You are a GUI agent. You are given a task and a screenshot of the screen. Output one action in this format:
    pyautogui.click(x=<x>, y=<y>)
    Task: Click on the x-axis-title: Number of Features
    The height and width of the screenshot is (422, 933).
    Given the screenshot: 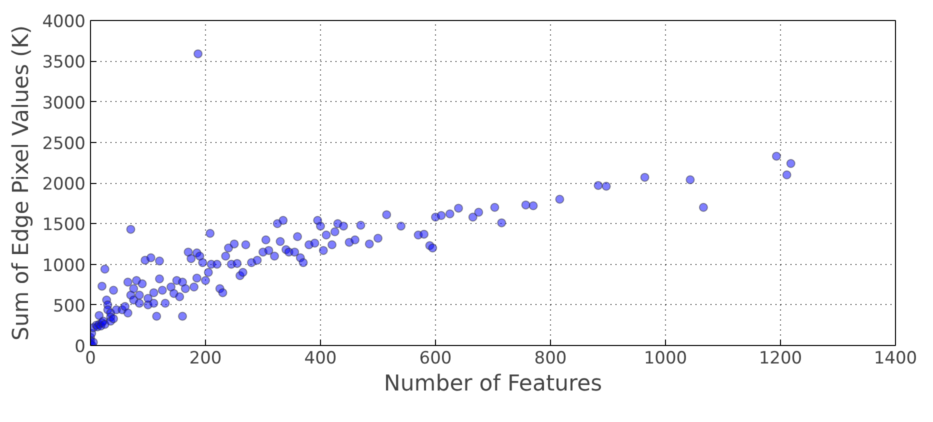 What is the action you would take?
    pyautogui.click(x=493, y=384)
    